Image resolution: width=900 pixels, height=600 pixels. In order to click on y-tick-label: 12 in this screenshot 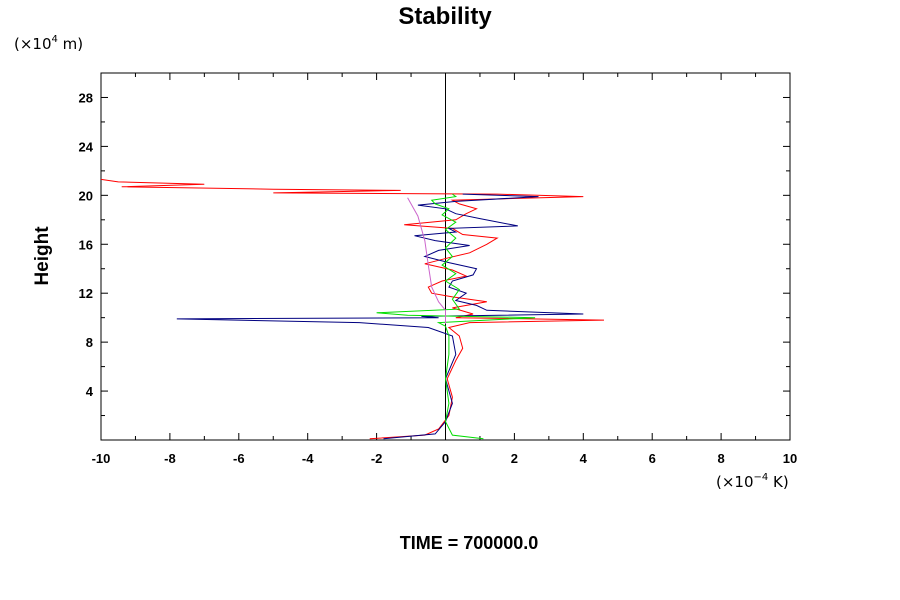, I will do `click(86, 293)`.